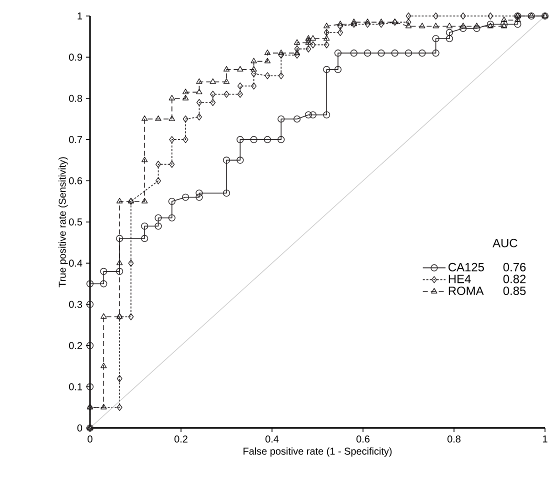 This screenshot has width=550, height=479. I want to click on y-tick-label: 0.5, so click(75, 222).